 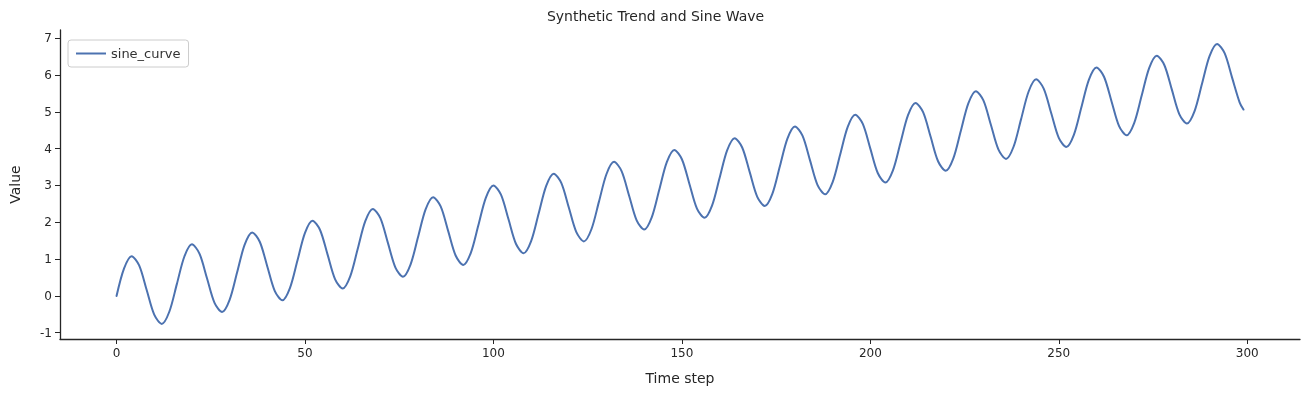 What do you see at coordinates (655, 16) in the screenshot?
I see `chart-title: Synthetic Trend and Sine Wave` at bounding box center [655, 16].